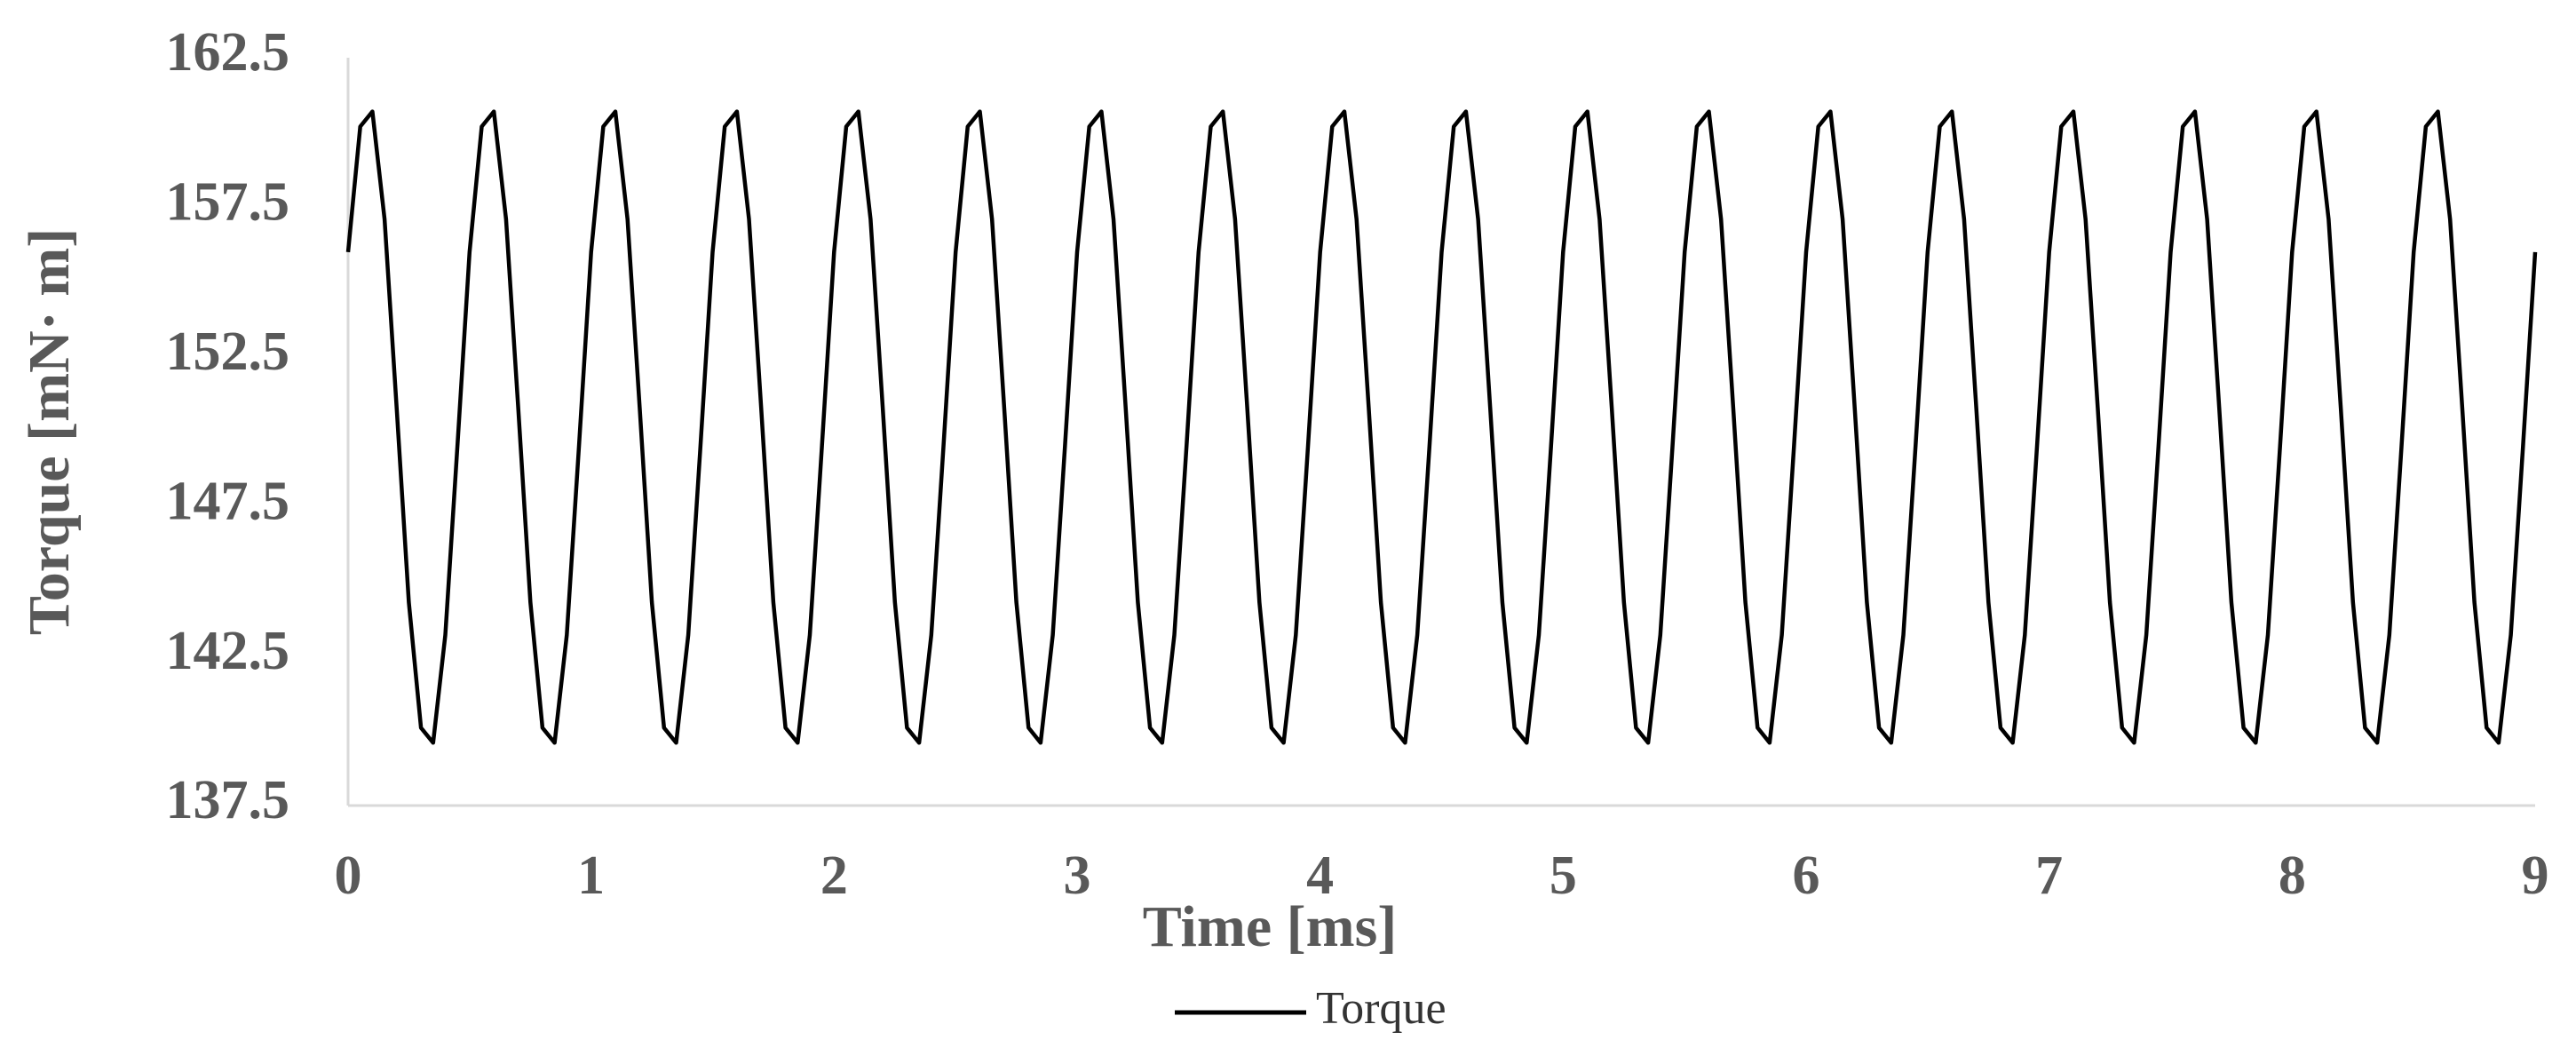 This screenshot has width=2576, height=1056. I want to click on x-tick-label: 3, so click(1078, 876).